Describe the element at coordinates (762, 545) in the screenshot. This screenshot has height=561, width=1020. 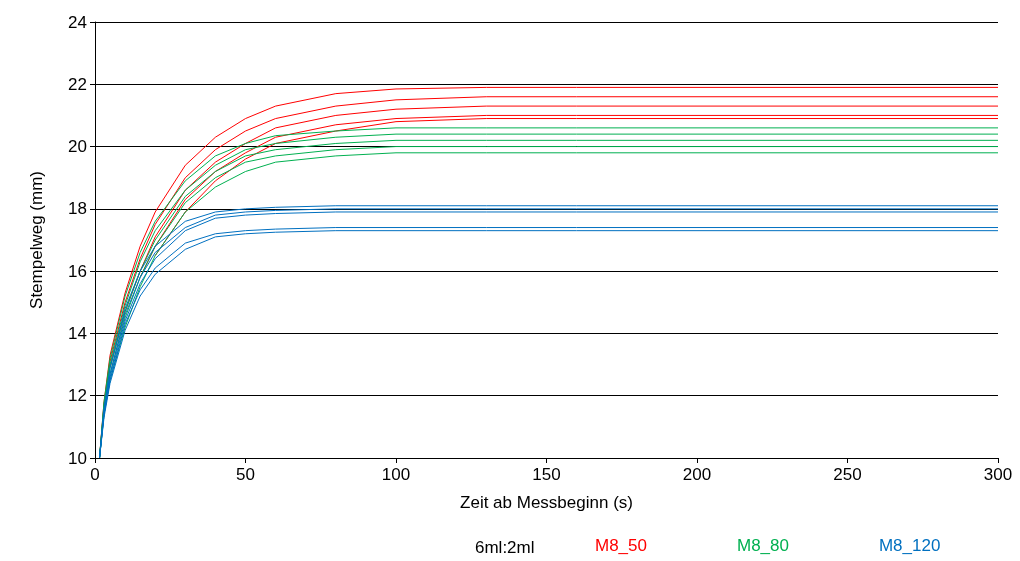
I see `text: M8_80` at that location.